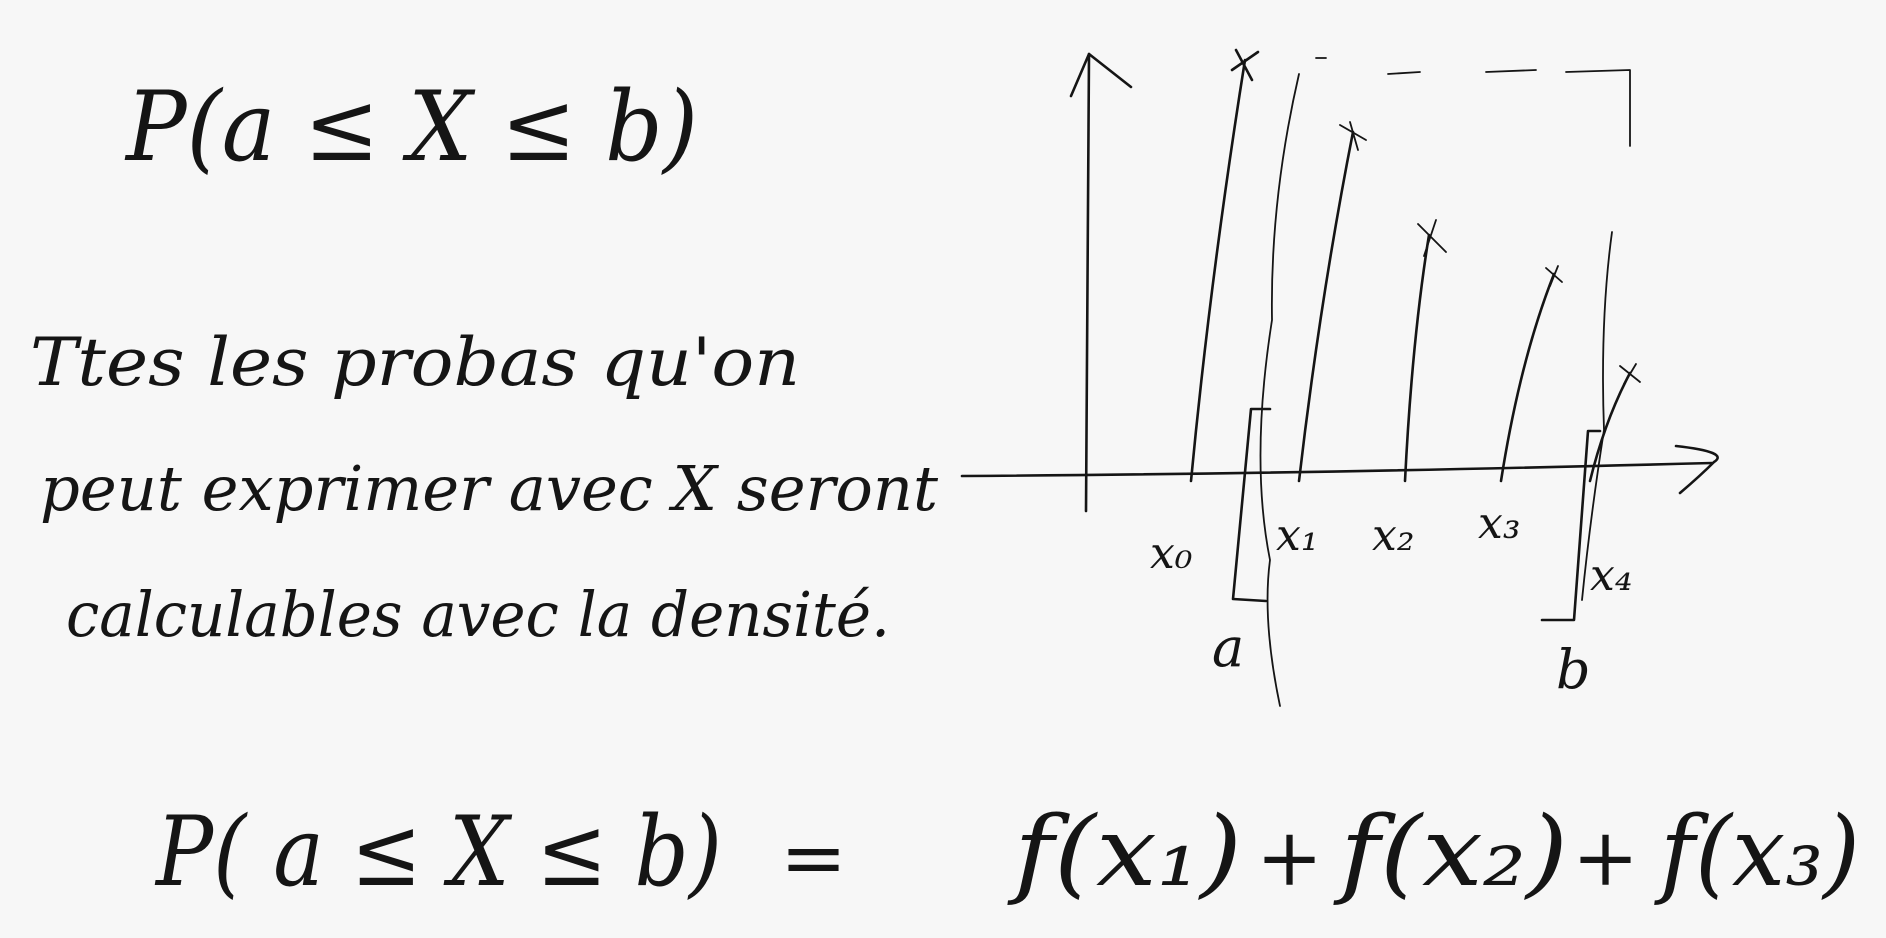  What do you see at coordinates (1297, 535) in the screenshot?
I see `point-label: x₁` at bounding box center [1297, 535].